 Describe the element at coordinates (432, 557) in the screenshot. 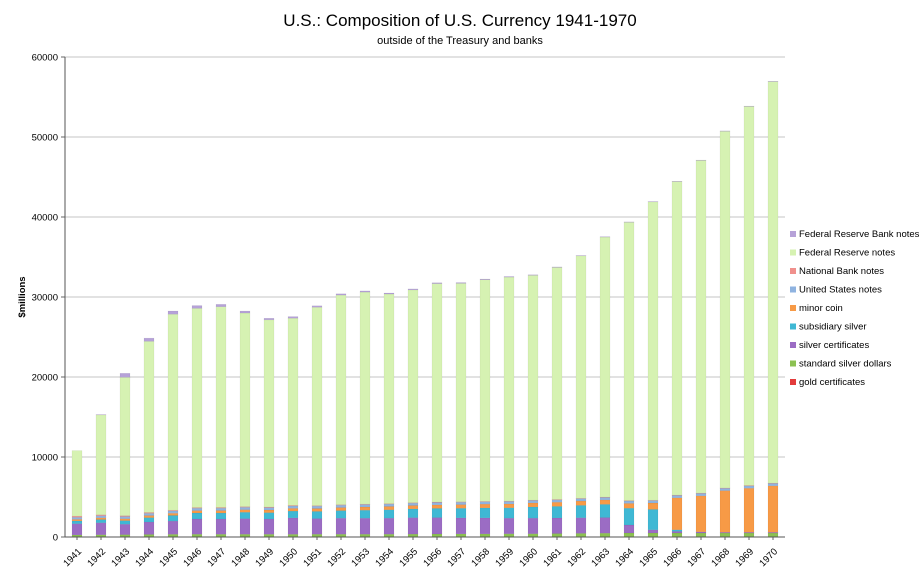

I see `x-tick-label: 1956` at that location.